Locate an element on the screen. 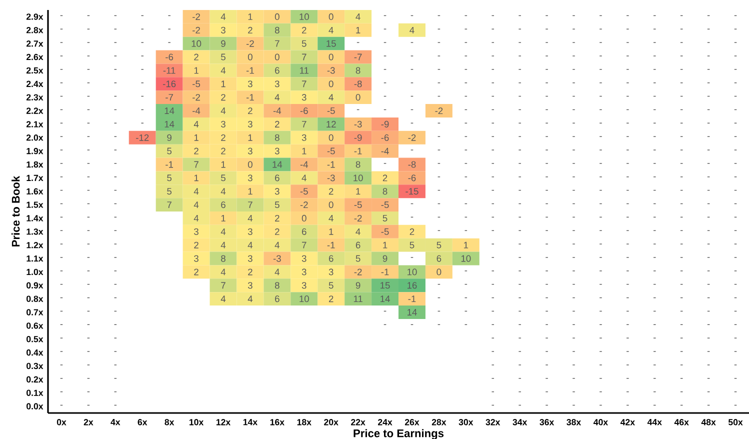 The height and width of the screenshot is (439, 749). y-tick-label: 2.5x is located at coordinates (35, 70).